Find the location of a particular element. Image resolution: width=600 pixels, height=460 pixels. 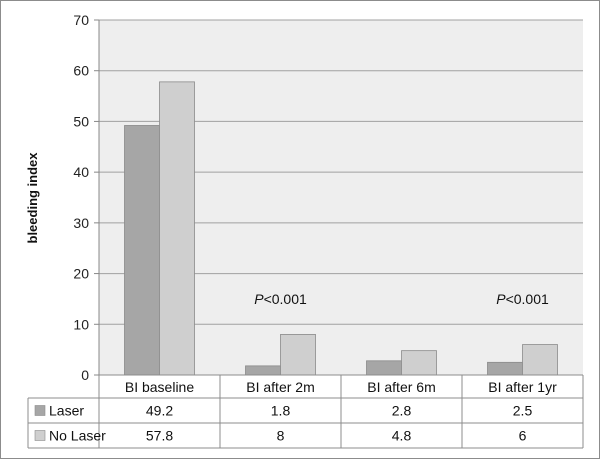

table-value-cell: 2.8 is located at coordinates (402, 411).